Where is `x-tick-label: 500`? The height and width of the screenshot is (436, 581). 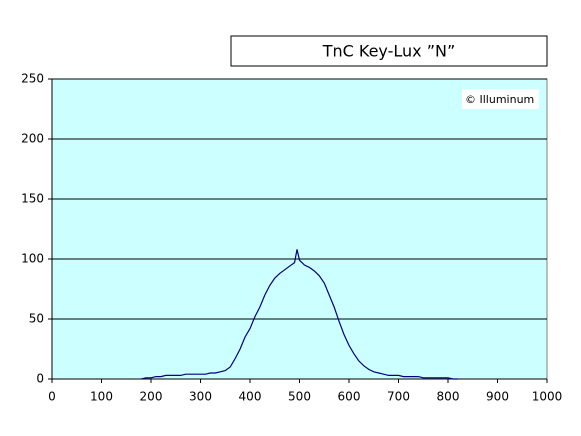
x-tick-label: 500 is located at coordinates (299, 397).